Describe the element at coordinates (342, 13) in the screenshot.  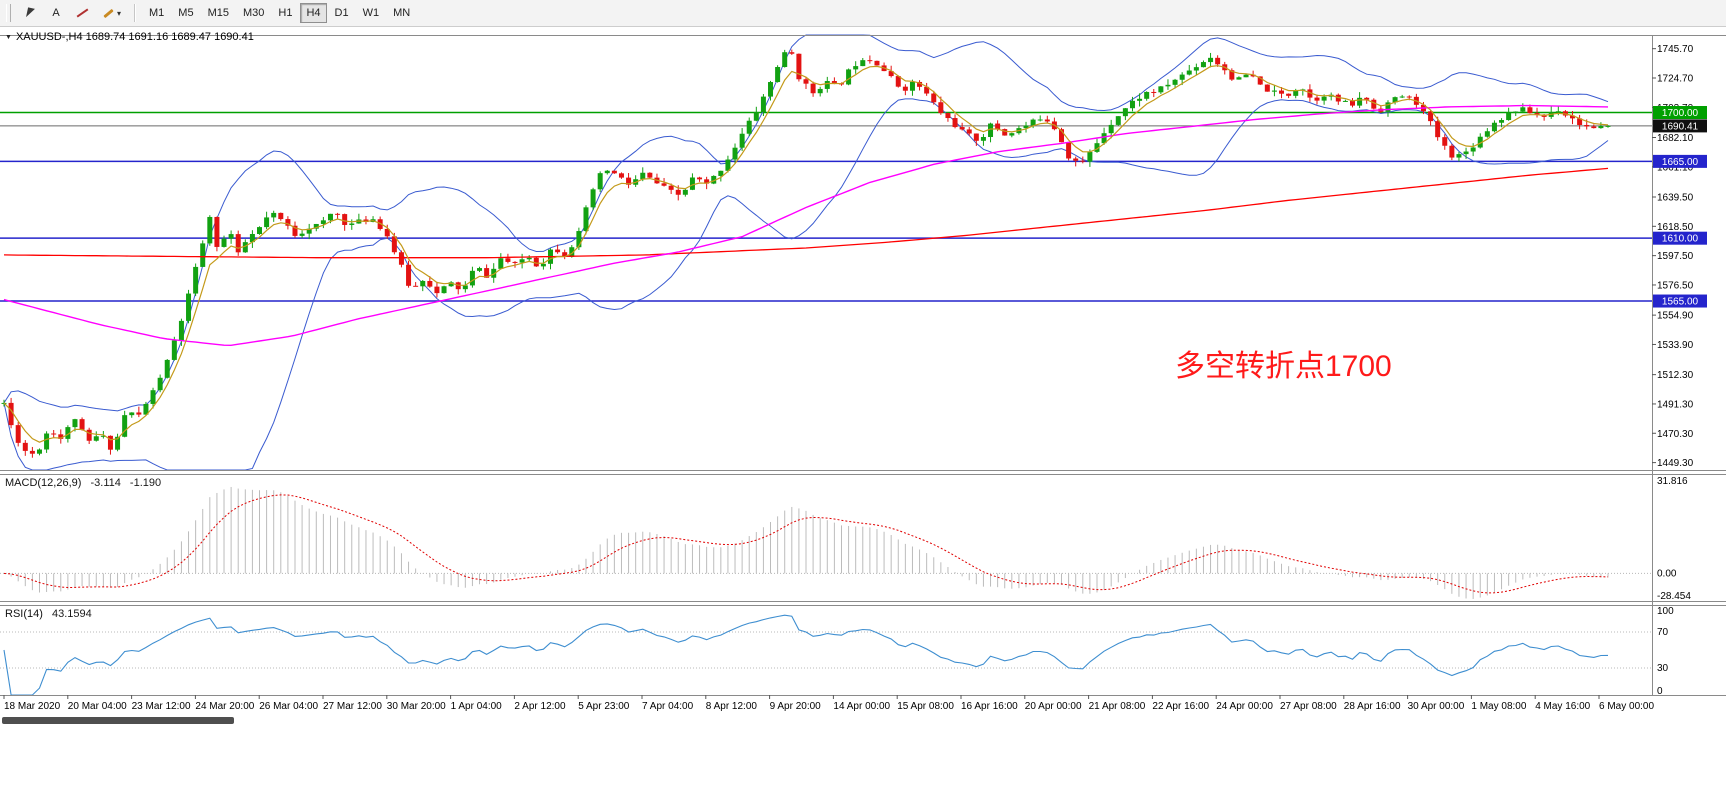
I see `timeframe-button-d1: D1` at that location.